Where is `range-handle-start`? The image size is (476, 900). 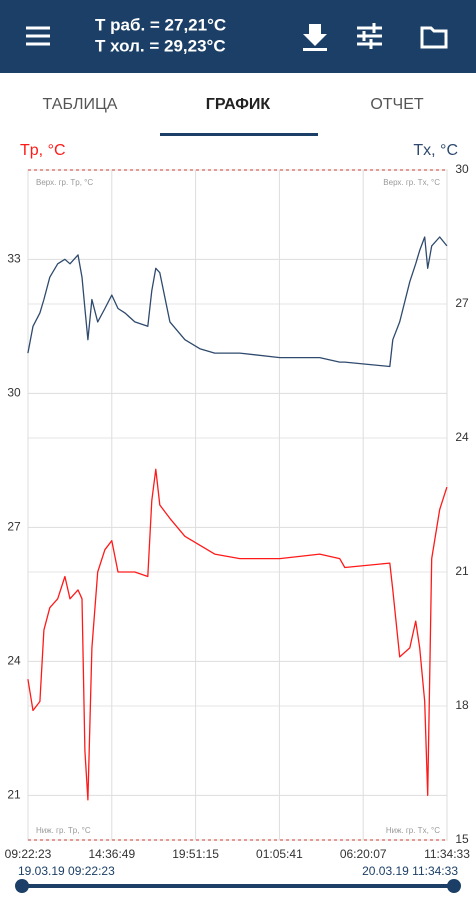
range-handle-start is located at coordinates (22, 886).